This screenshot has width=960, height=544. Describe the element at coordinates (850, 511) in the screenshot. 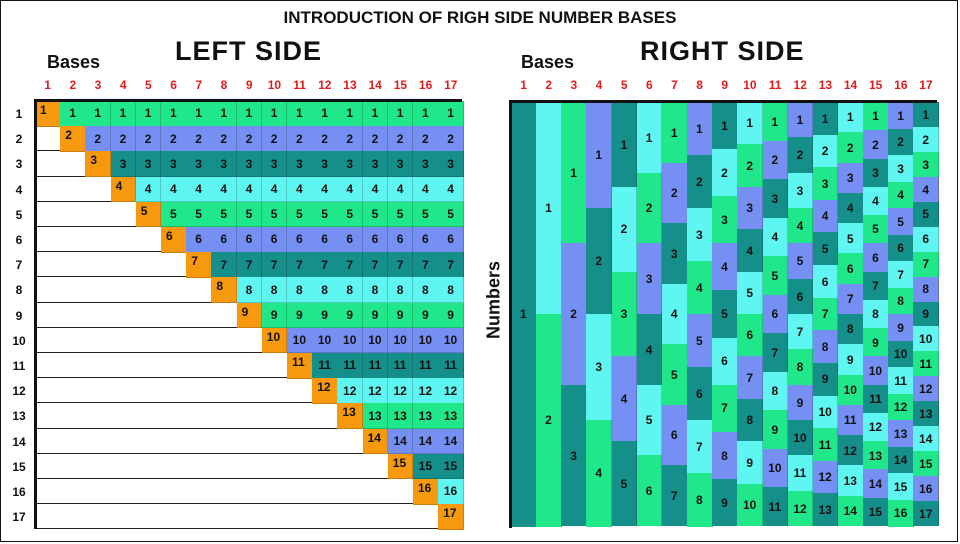

I see `right-cell: 14` at that location.